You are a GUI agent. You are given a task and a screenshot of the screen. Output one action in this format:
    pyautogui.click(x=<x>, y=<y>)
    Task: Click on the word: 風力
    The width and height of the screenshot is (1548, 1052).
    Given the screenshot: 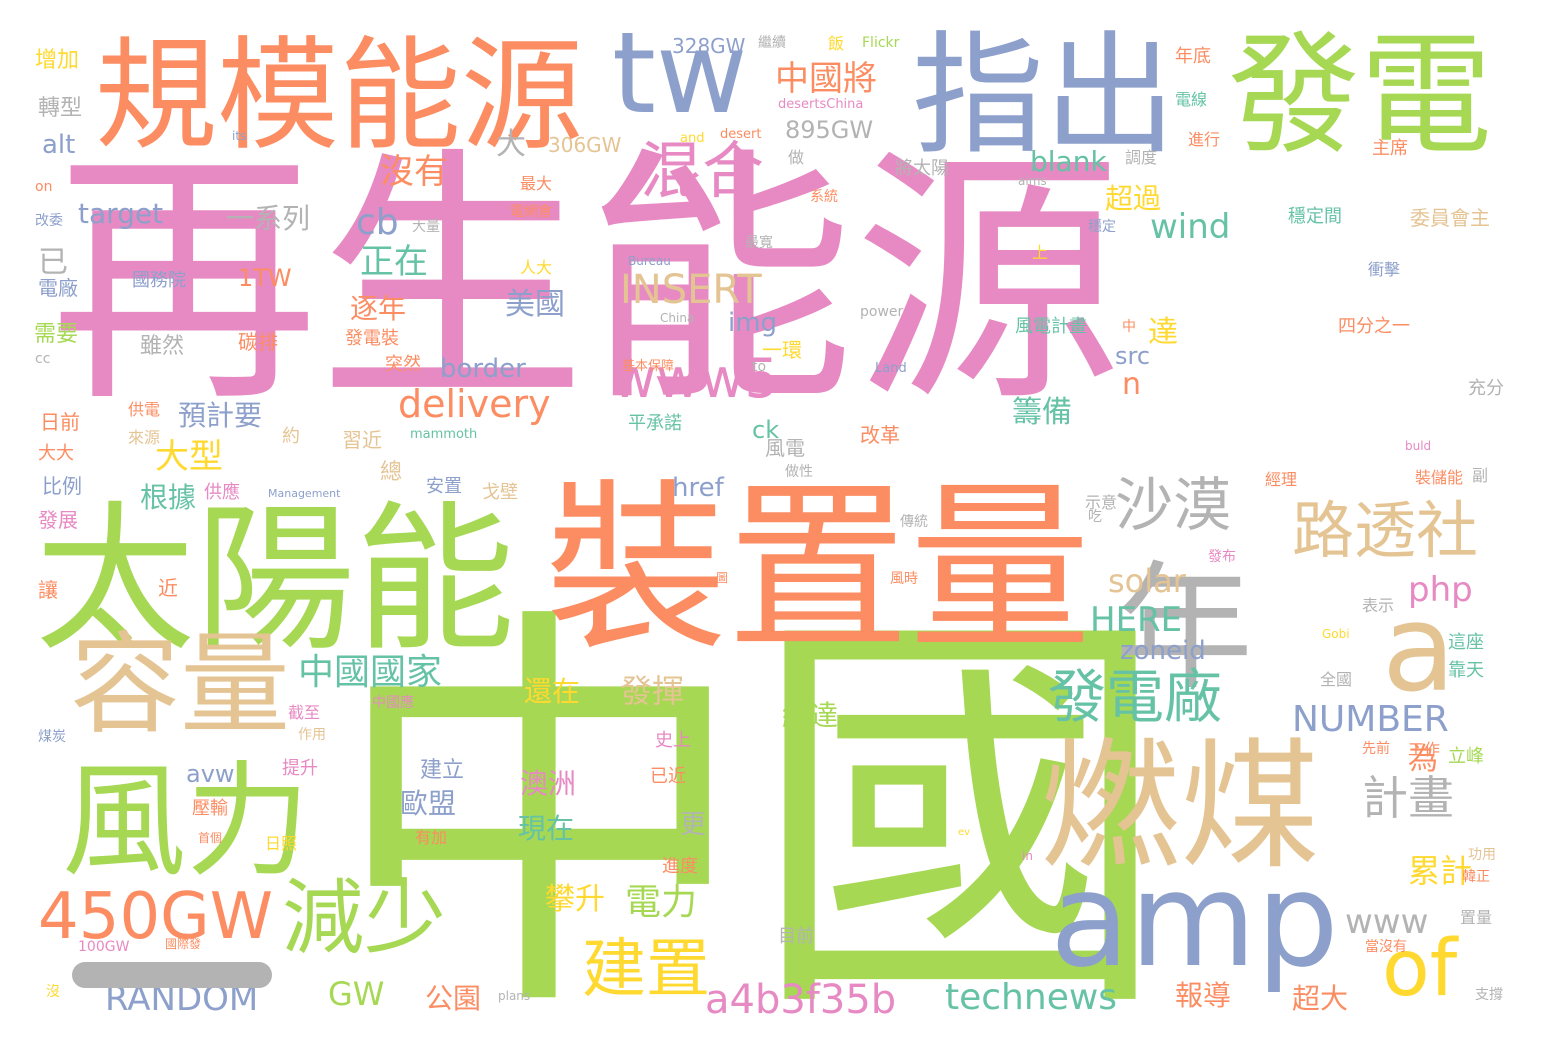 What is the action you would take?
    pyautogui.click(x=186, y=822)
    